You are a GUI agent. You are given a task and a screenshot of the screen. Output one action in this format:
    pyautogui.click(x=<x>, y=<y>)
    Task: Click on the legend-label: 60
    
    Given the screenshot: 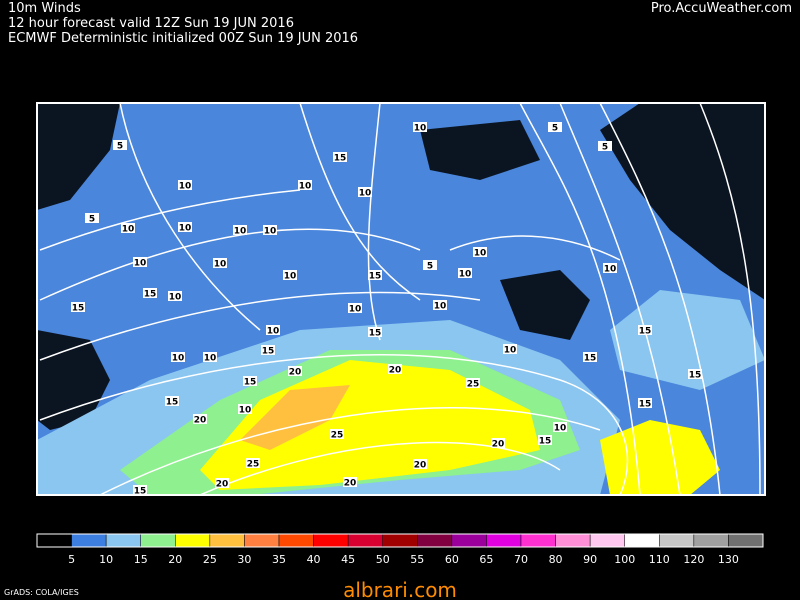 What is the action you would take?
    pyautogui.click(x=452, y=559)
    